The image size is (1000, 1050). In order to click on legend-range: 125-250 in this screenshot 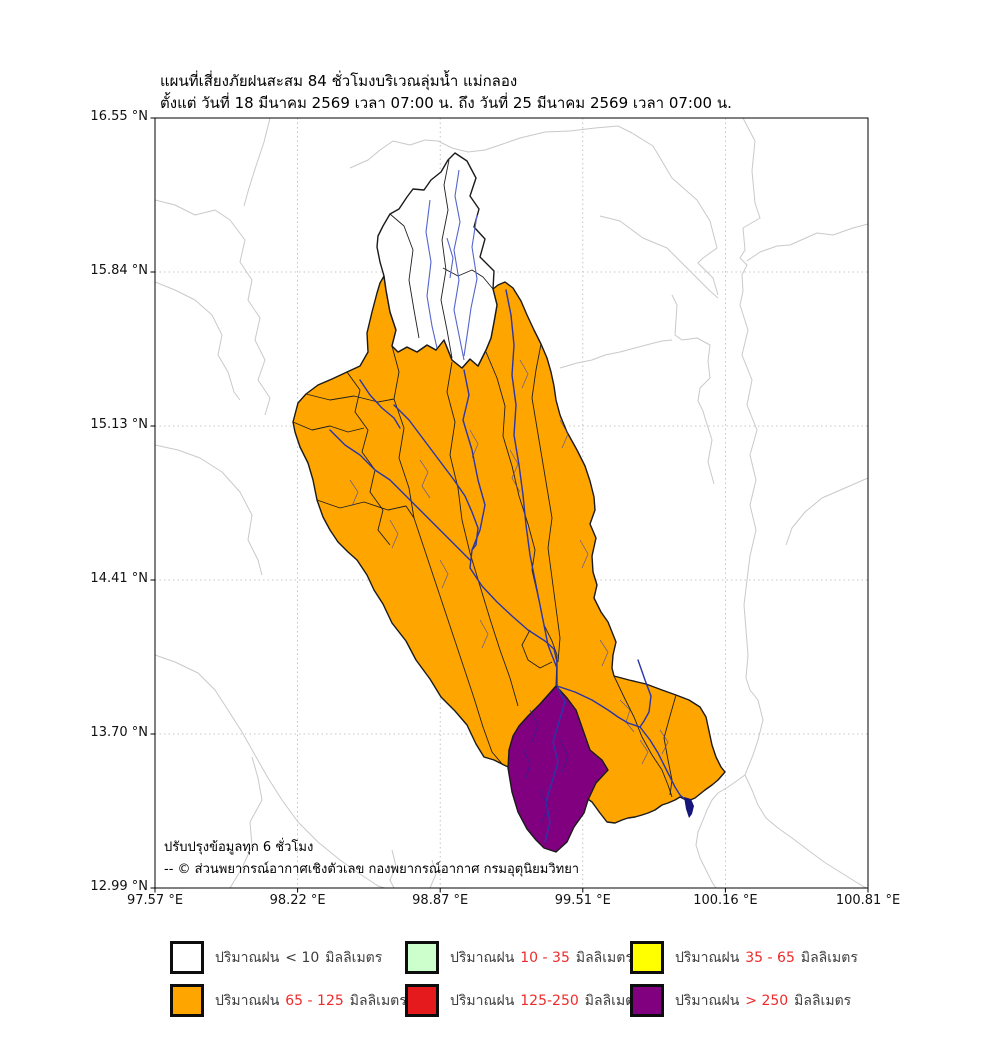, I will do `click(549, 1000)`.